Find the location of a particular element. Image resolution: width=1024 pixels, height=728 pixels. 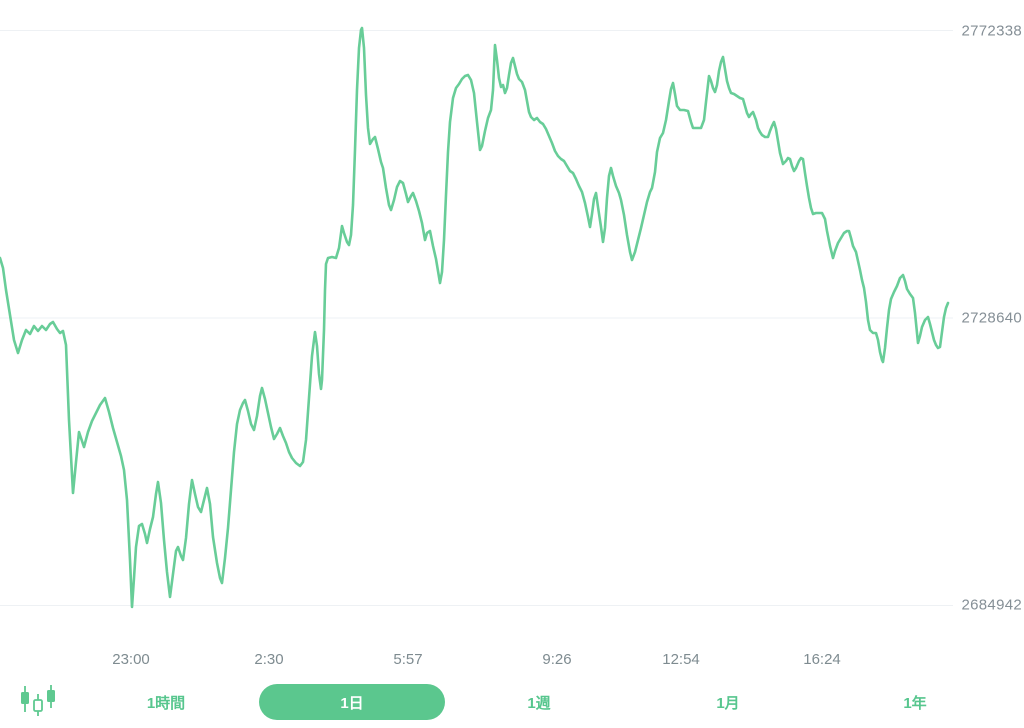

x-axis-time-label: 5:57 is located at coordinates (408, 659).